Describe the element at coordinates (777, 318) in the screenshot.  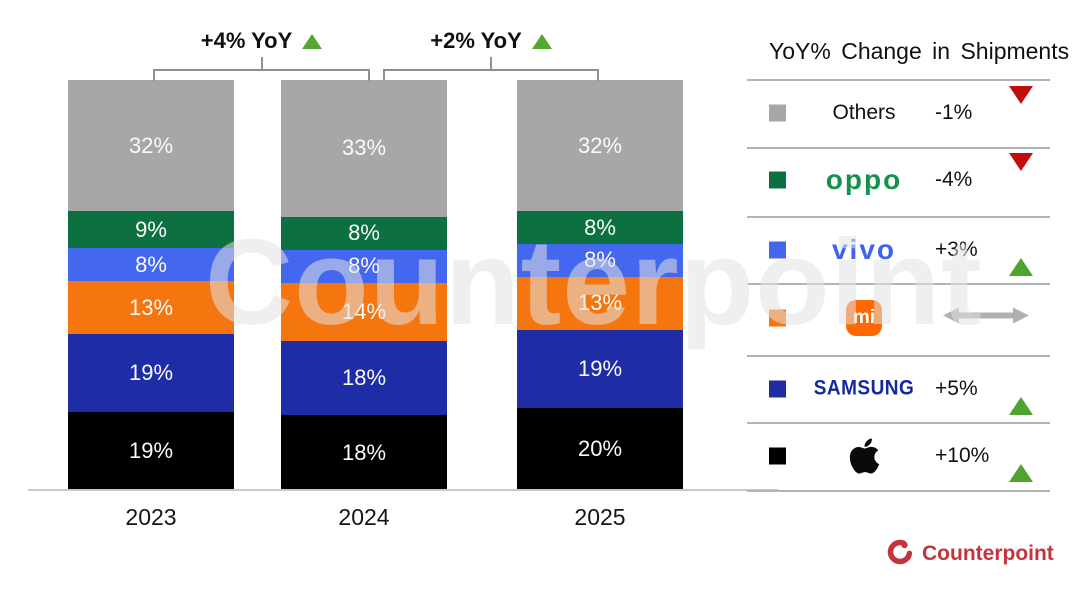
I see `xiaomi-swatch` at that location.